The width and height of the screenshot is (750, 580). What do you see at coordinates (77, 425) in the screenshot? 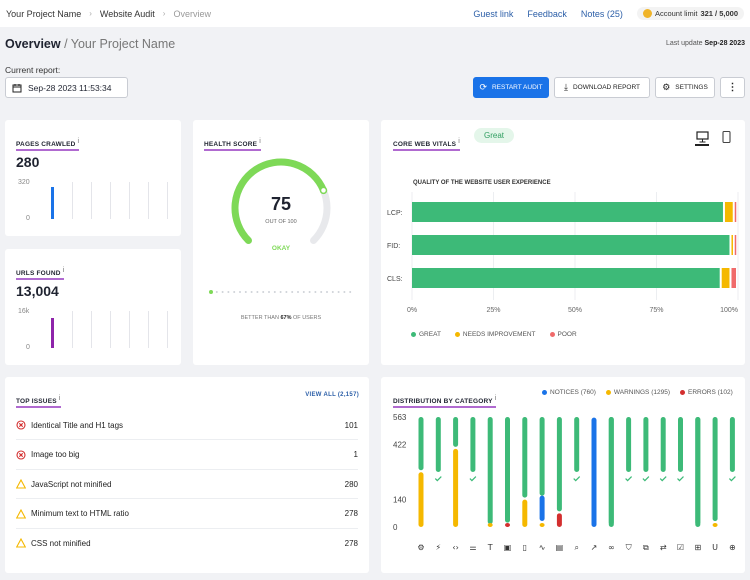
I see `issue-label: Identical Title and H1 tags` at bounding box center [77, 425].